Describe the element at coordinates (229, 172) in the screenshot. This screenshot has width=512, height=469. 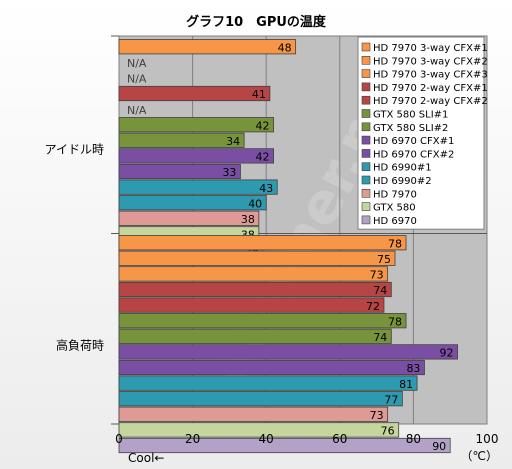
I see `data-label: 33` at that location.